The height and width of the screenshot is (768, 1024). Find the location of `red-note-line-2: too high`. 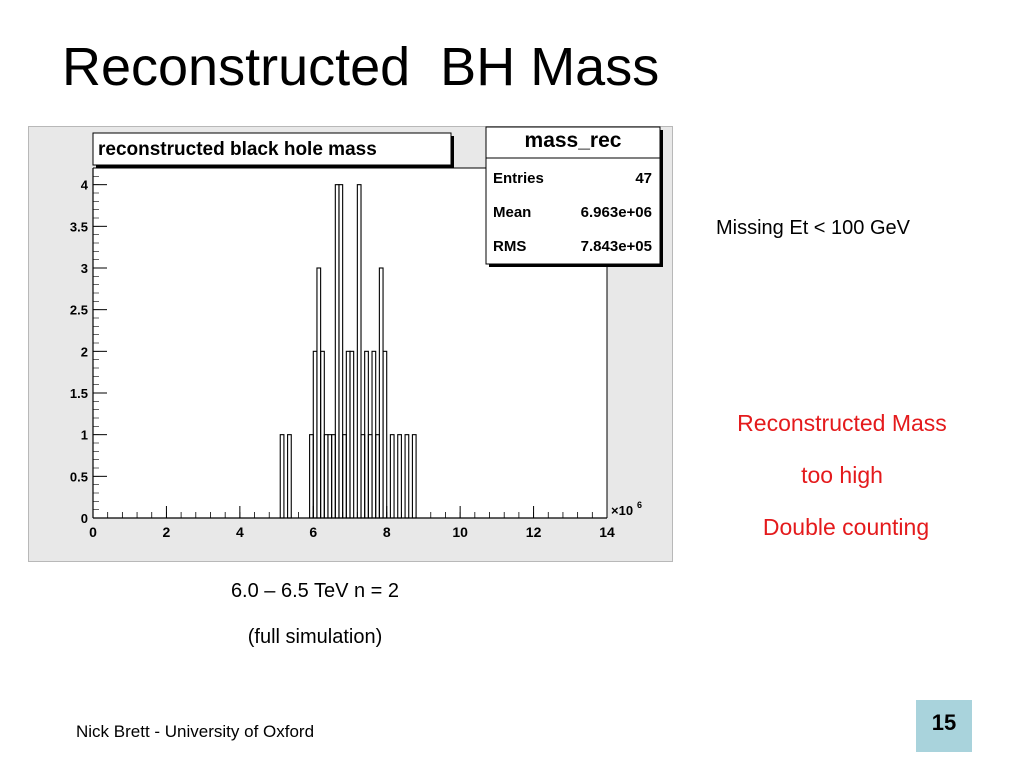

red-note-line-2: too high is located at coordinates (842, 475).